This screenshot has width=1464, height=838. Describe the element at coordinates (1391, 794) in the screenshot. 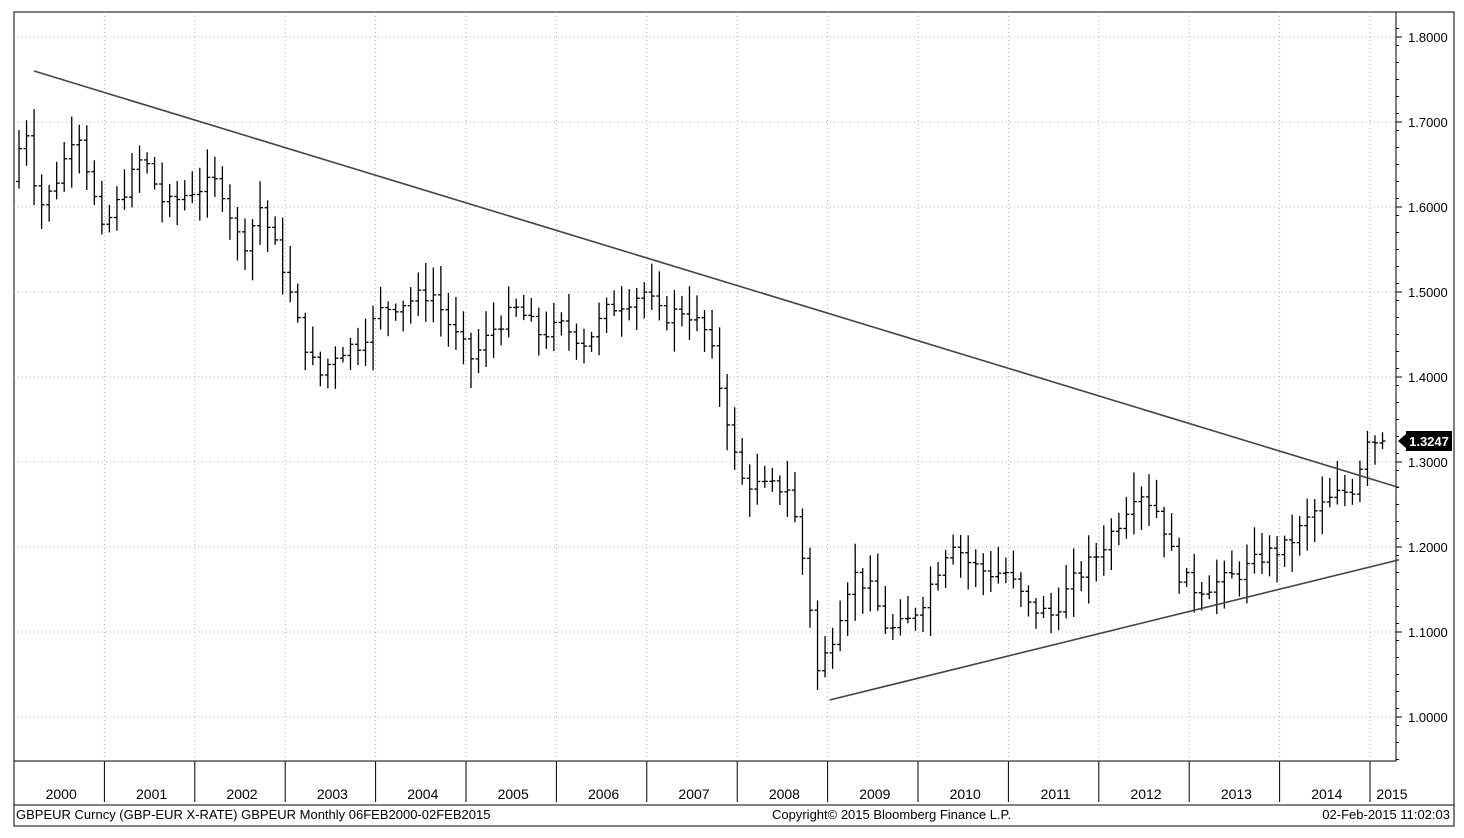

I see `x-tick-label: 2015` at that location.